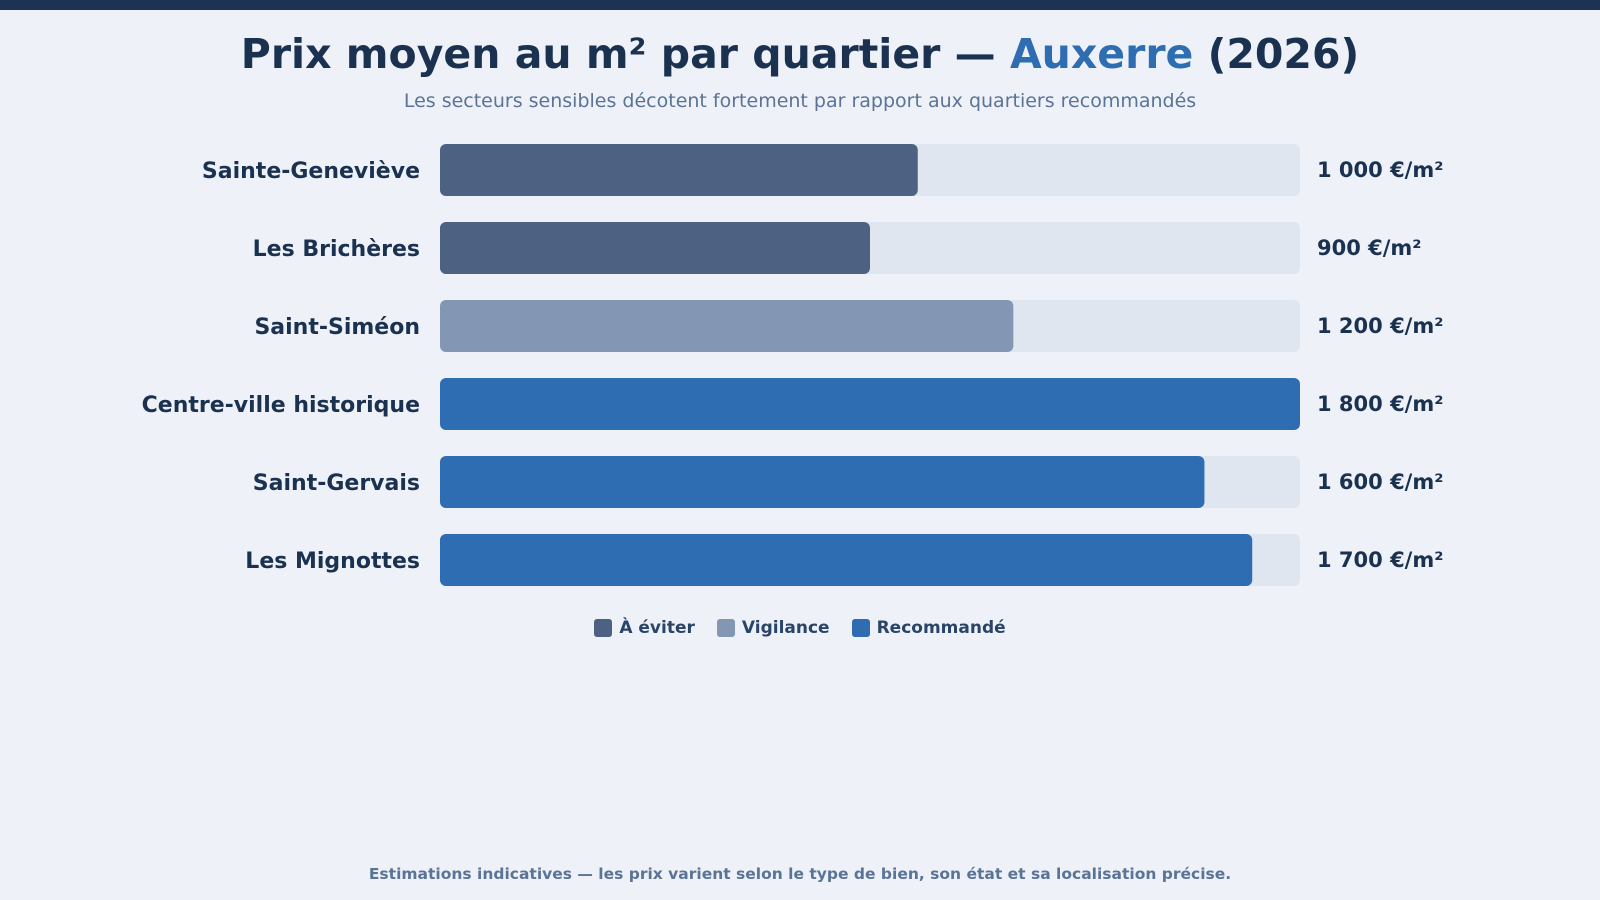 This screenshot has height=900, width=1600. I want to click on bar-sainte-genevieve, so click(679, 170).